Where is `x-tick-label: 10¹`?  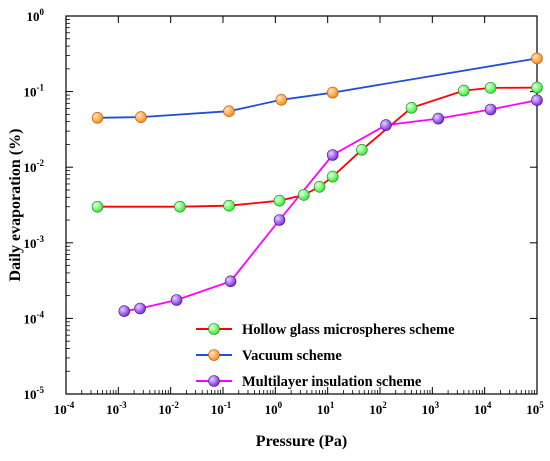 x-tick-label: 10¹ is located at coordinates (326, 408).